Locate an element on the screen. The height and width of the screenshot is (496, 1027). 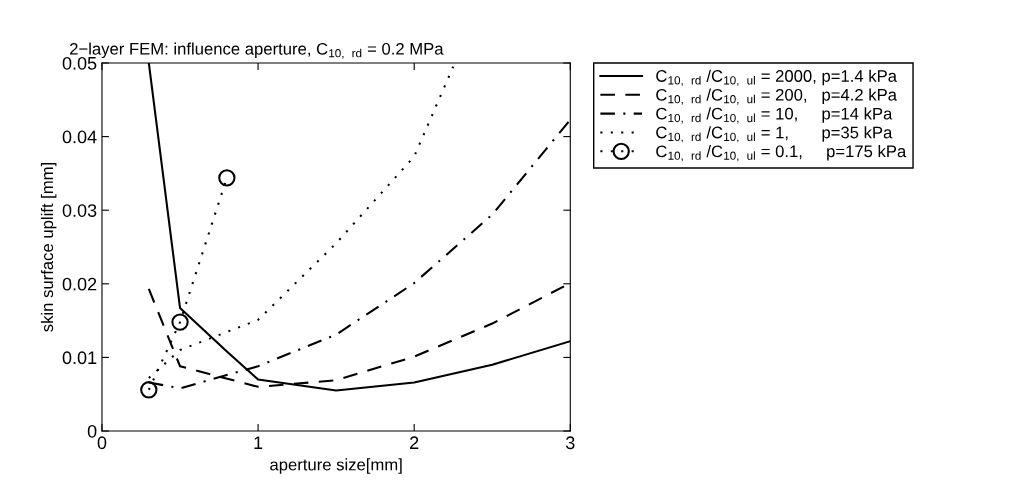
y-tick-label: 0.04 is located at coordinates (79, 137).